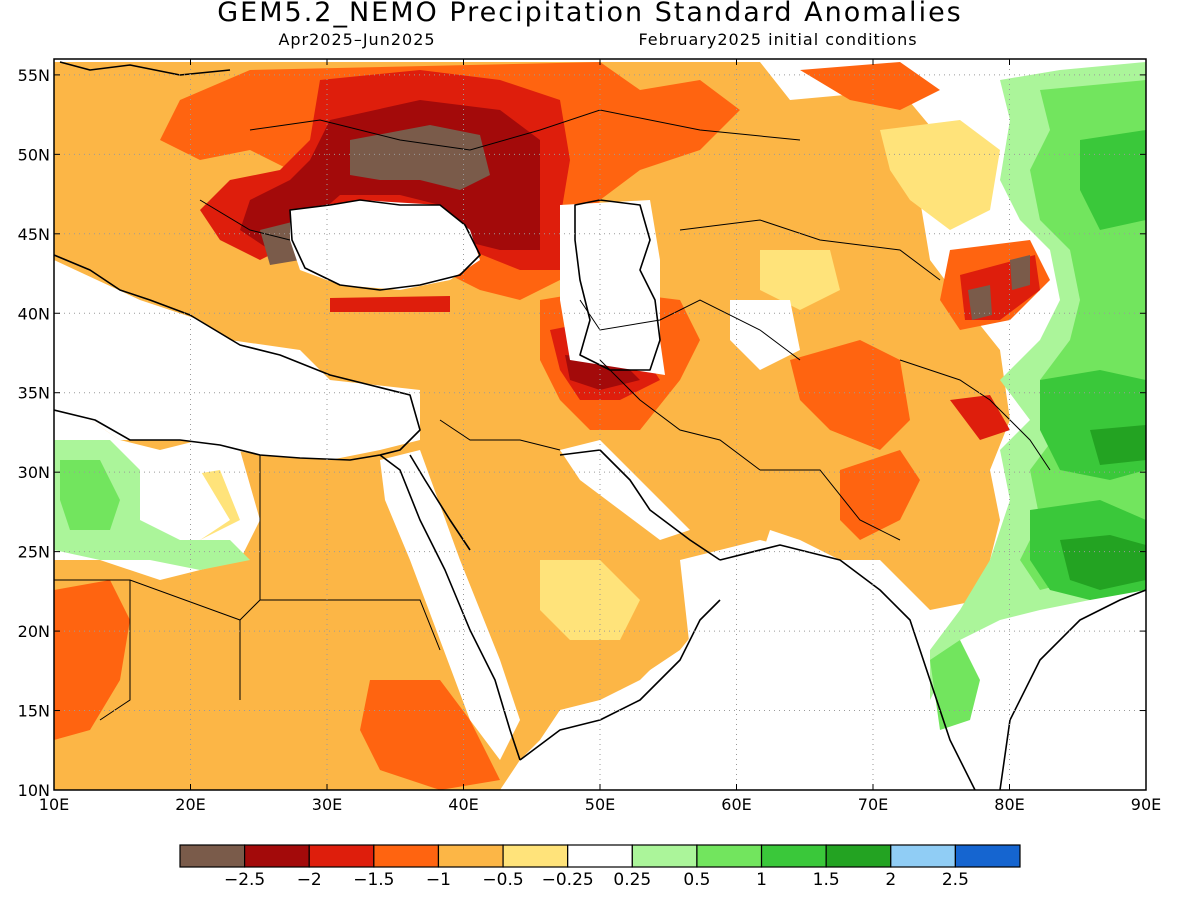 The height and width of the screenshot is (900, 1200). I want to click on mask-arabian-sea, so click(760, 665).